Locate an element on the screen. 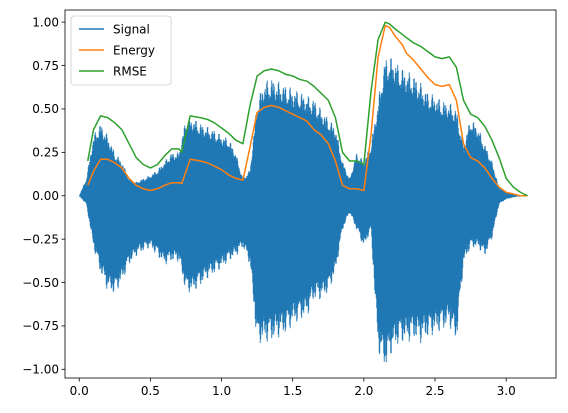  x-tick-label: 2.5 is located at coordinates (434, 391).